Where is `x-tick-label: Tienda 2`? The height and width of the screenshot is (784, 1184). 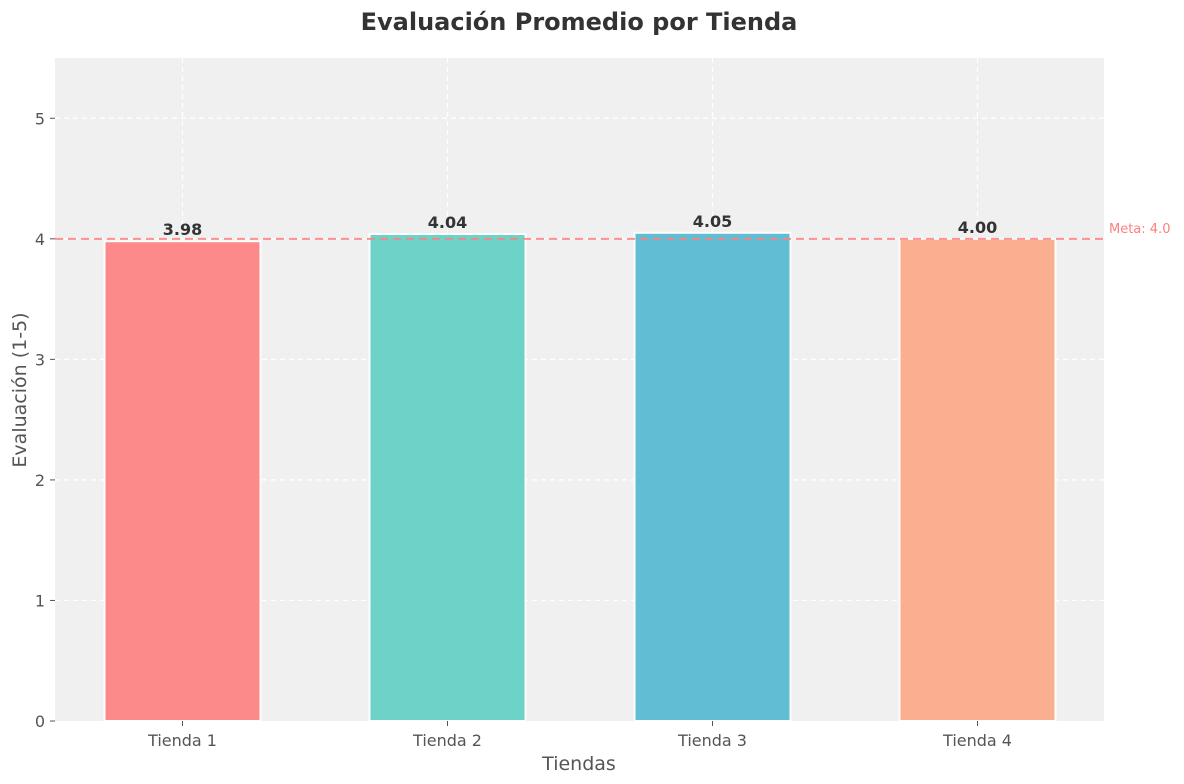
x-tick-label: Tienda 2 is located at coordinates (447, 740).